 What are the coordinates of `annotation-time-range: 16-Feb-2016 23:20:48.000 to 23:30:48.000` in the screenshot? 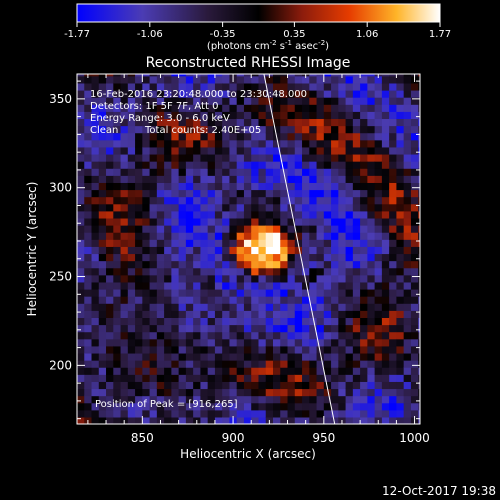 It's located at (198, 94).